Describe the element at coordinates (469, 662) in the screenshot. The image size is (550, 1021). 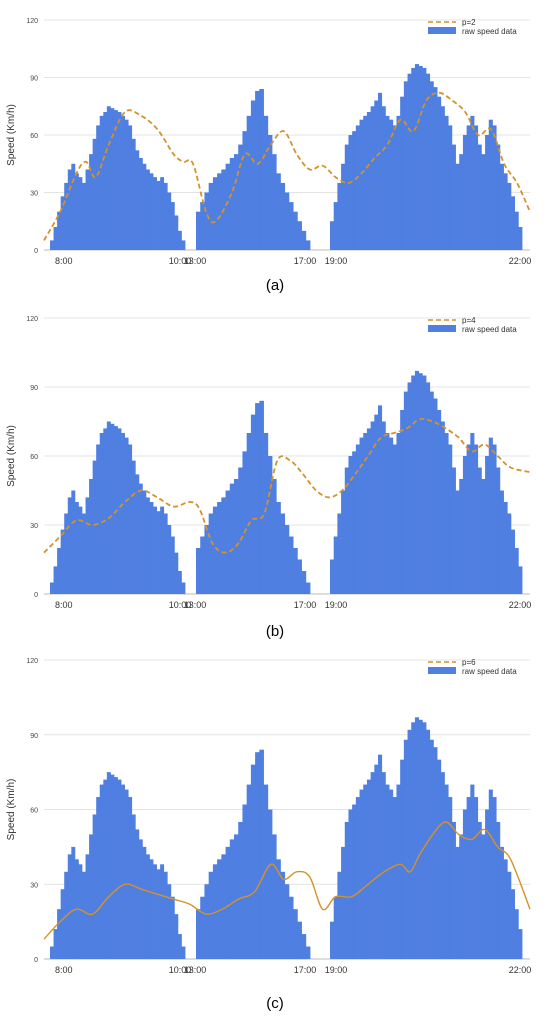
I see `legend-label: p=6` at that location.